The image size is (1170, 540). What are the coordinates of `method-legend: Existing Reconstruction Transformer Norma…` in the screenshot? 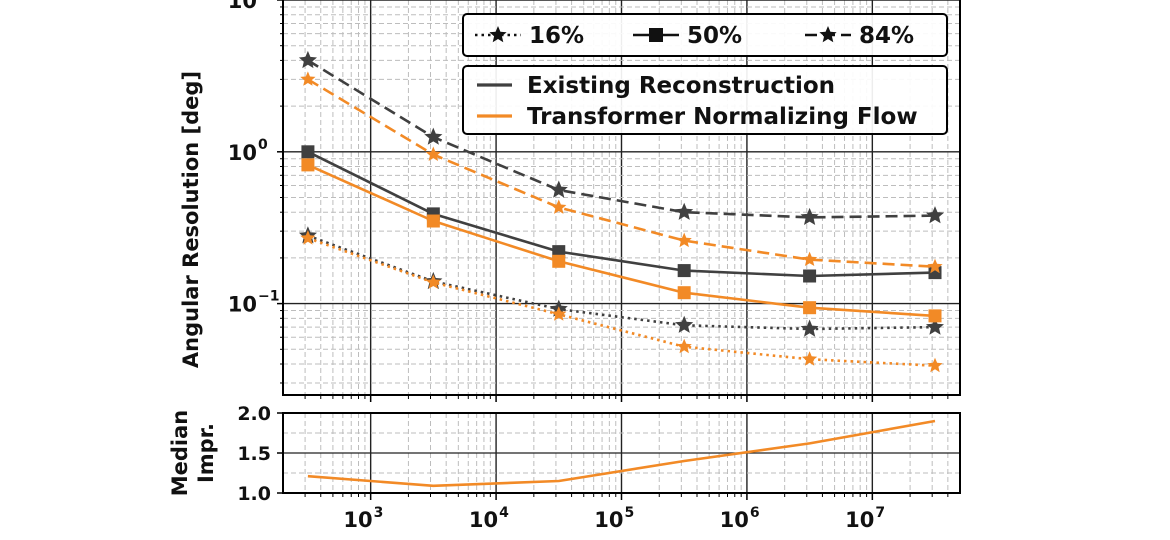 It's located at (705, 100).